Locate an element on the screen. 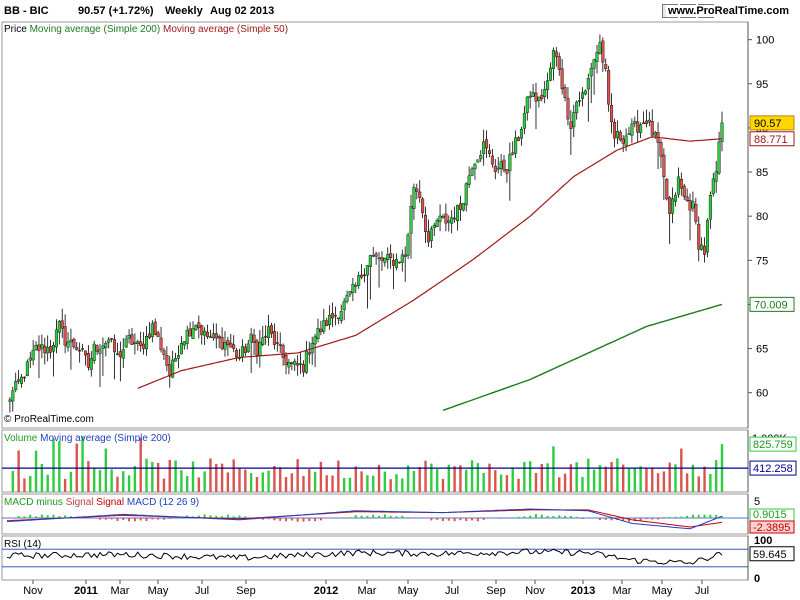 The width and height of the screenshot is (800, 600). price-legend-label: Price is located at coordinates (15, 29).